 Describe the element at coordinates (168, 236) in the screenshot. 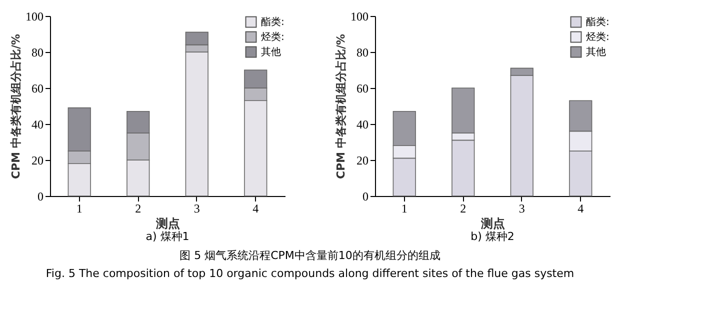

I see `text: a) 煤种1` at that location.